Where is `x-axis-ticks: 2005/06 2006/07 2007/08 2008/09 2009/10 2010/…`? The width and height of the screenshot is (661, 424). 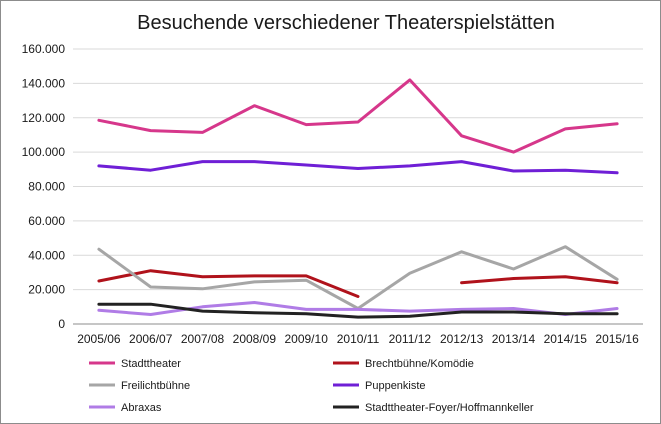 x-axis-ticks: 2005/06 2006/07 2007/08 2008/09 2009/10 2010/… is located at coordinates (358, 339).